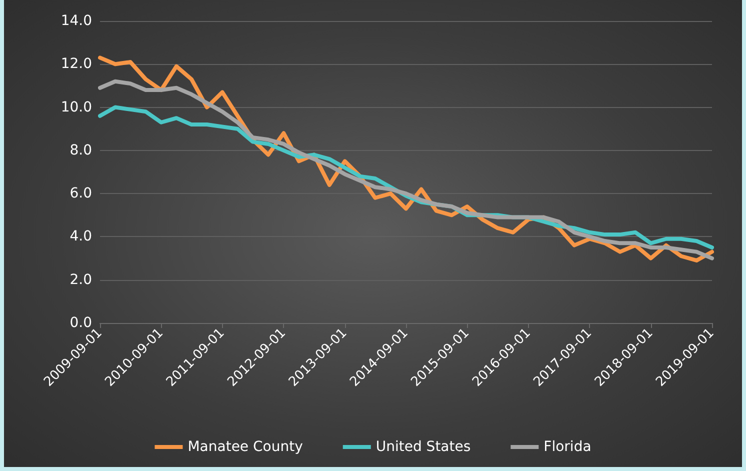 The width and height of the screenshot is (746, 471). What do you see at coordinates (76, 64) in the screenshot?
I see `y-tick-label: 12.0` at bounding box center [76, 64].